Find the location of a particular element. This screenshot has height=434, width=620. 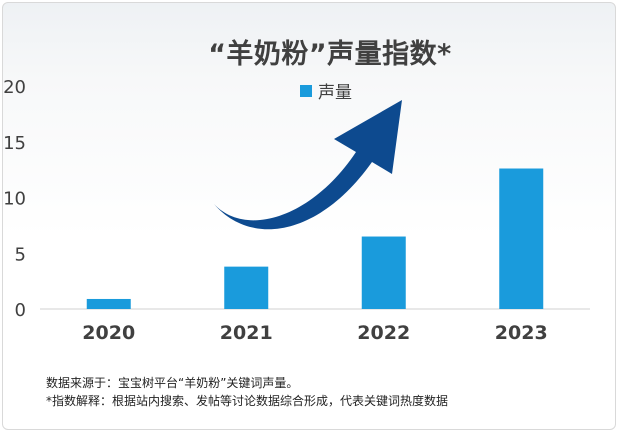

x-tick-label: 2020 is located at coordinates (108, 333).